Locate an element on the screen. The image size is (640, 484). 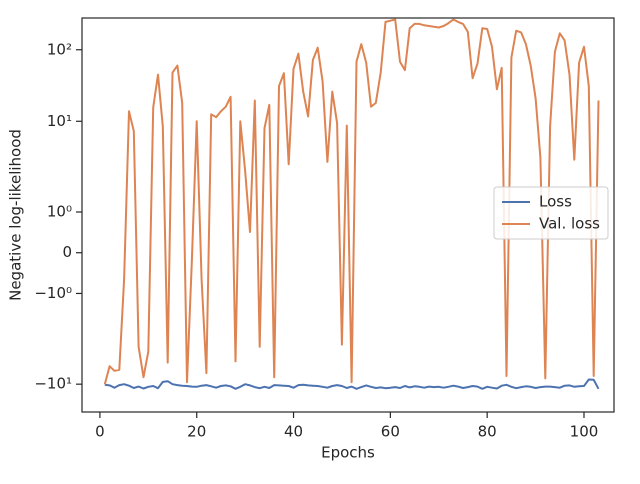
legend-label: Loss is located at coordinates (555, 202).